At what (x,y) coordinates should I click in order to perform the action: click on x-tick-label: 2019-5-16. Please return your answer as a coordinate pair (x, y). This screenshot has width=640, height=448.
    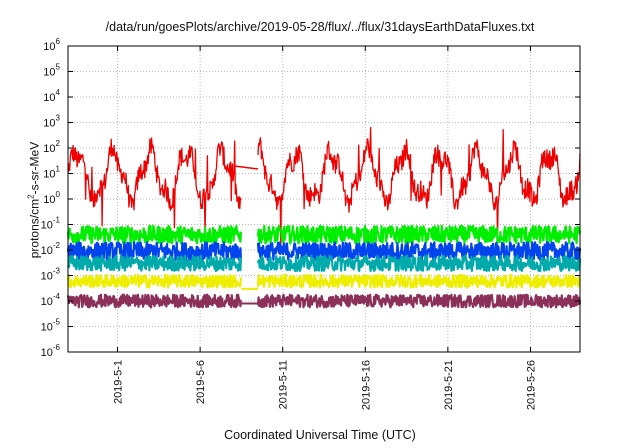
    Looking at the image, I should click on (366, 385).